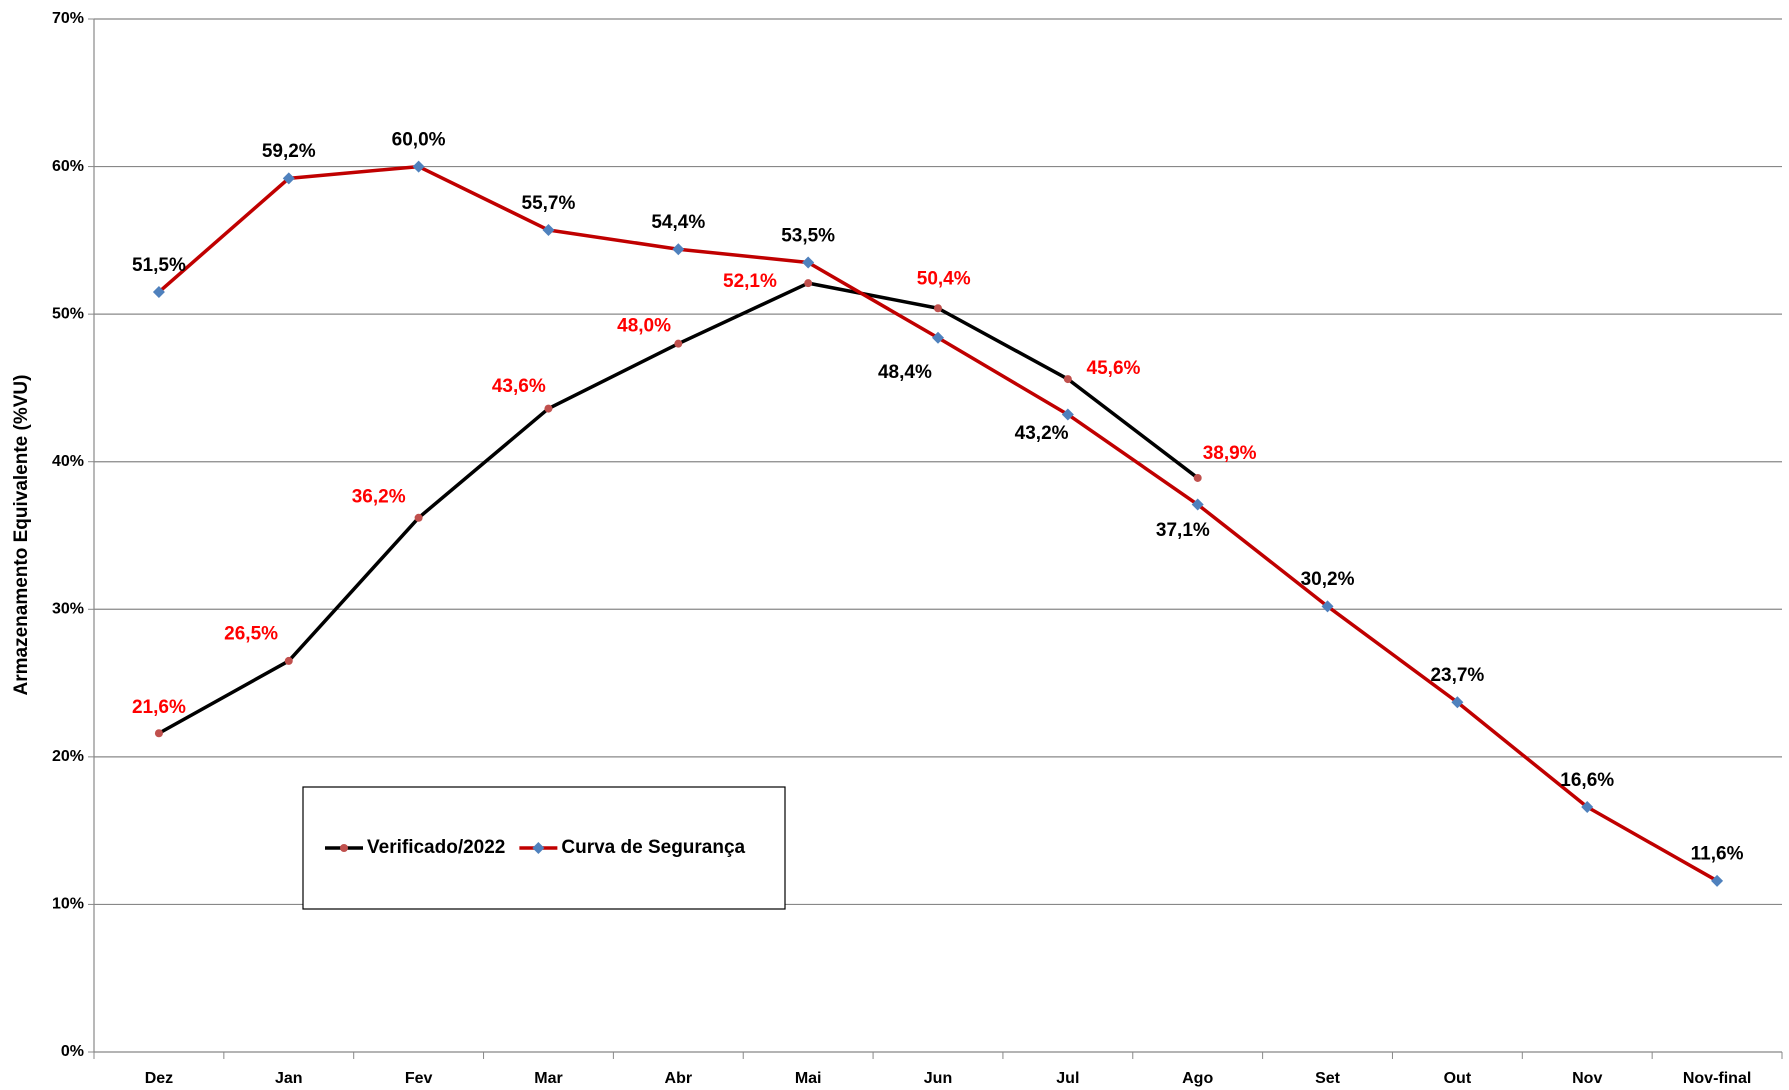  What do you see at coordinates (68, 18) in the screenshot?
I see `y-tick-label: 70%` at bounding box center [68, 18].